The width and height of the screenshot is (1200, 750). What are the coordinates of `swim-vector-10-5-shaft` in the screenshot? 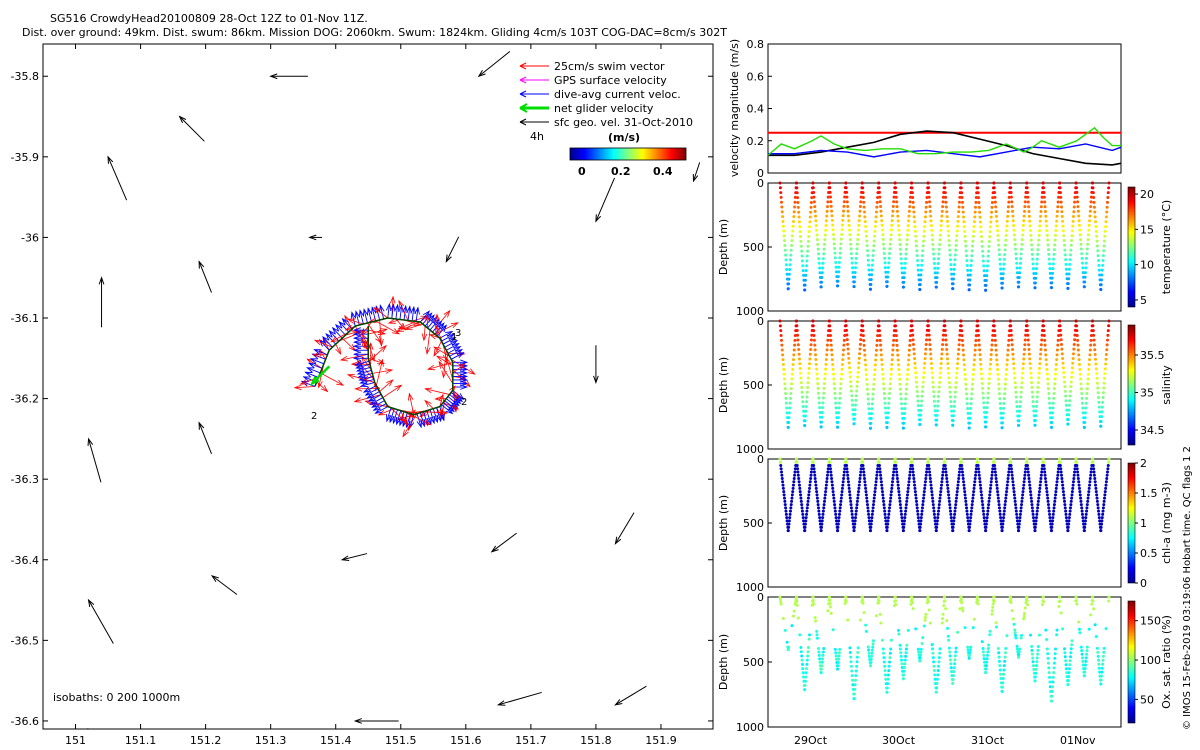 It's located at (386, 385).